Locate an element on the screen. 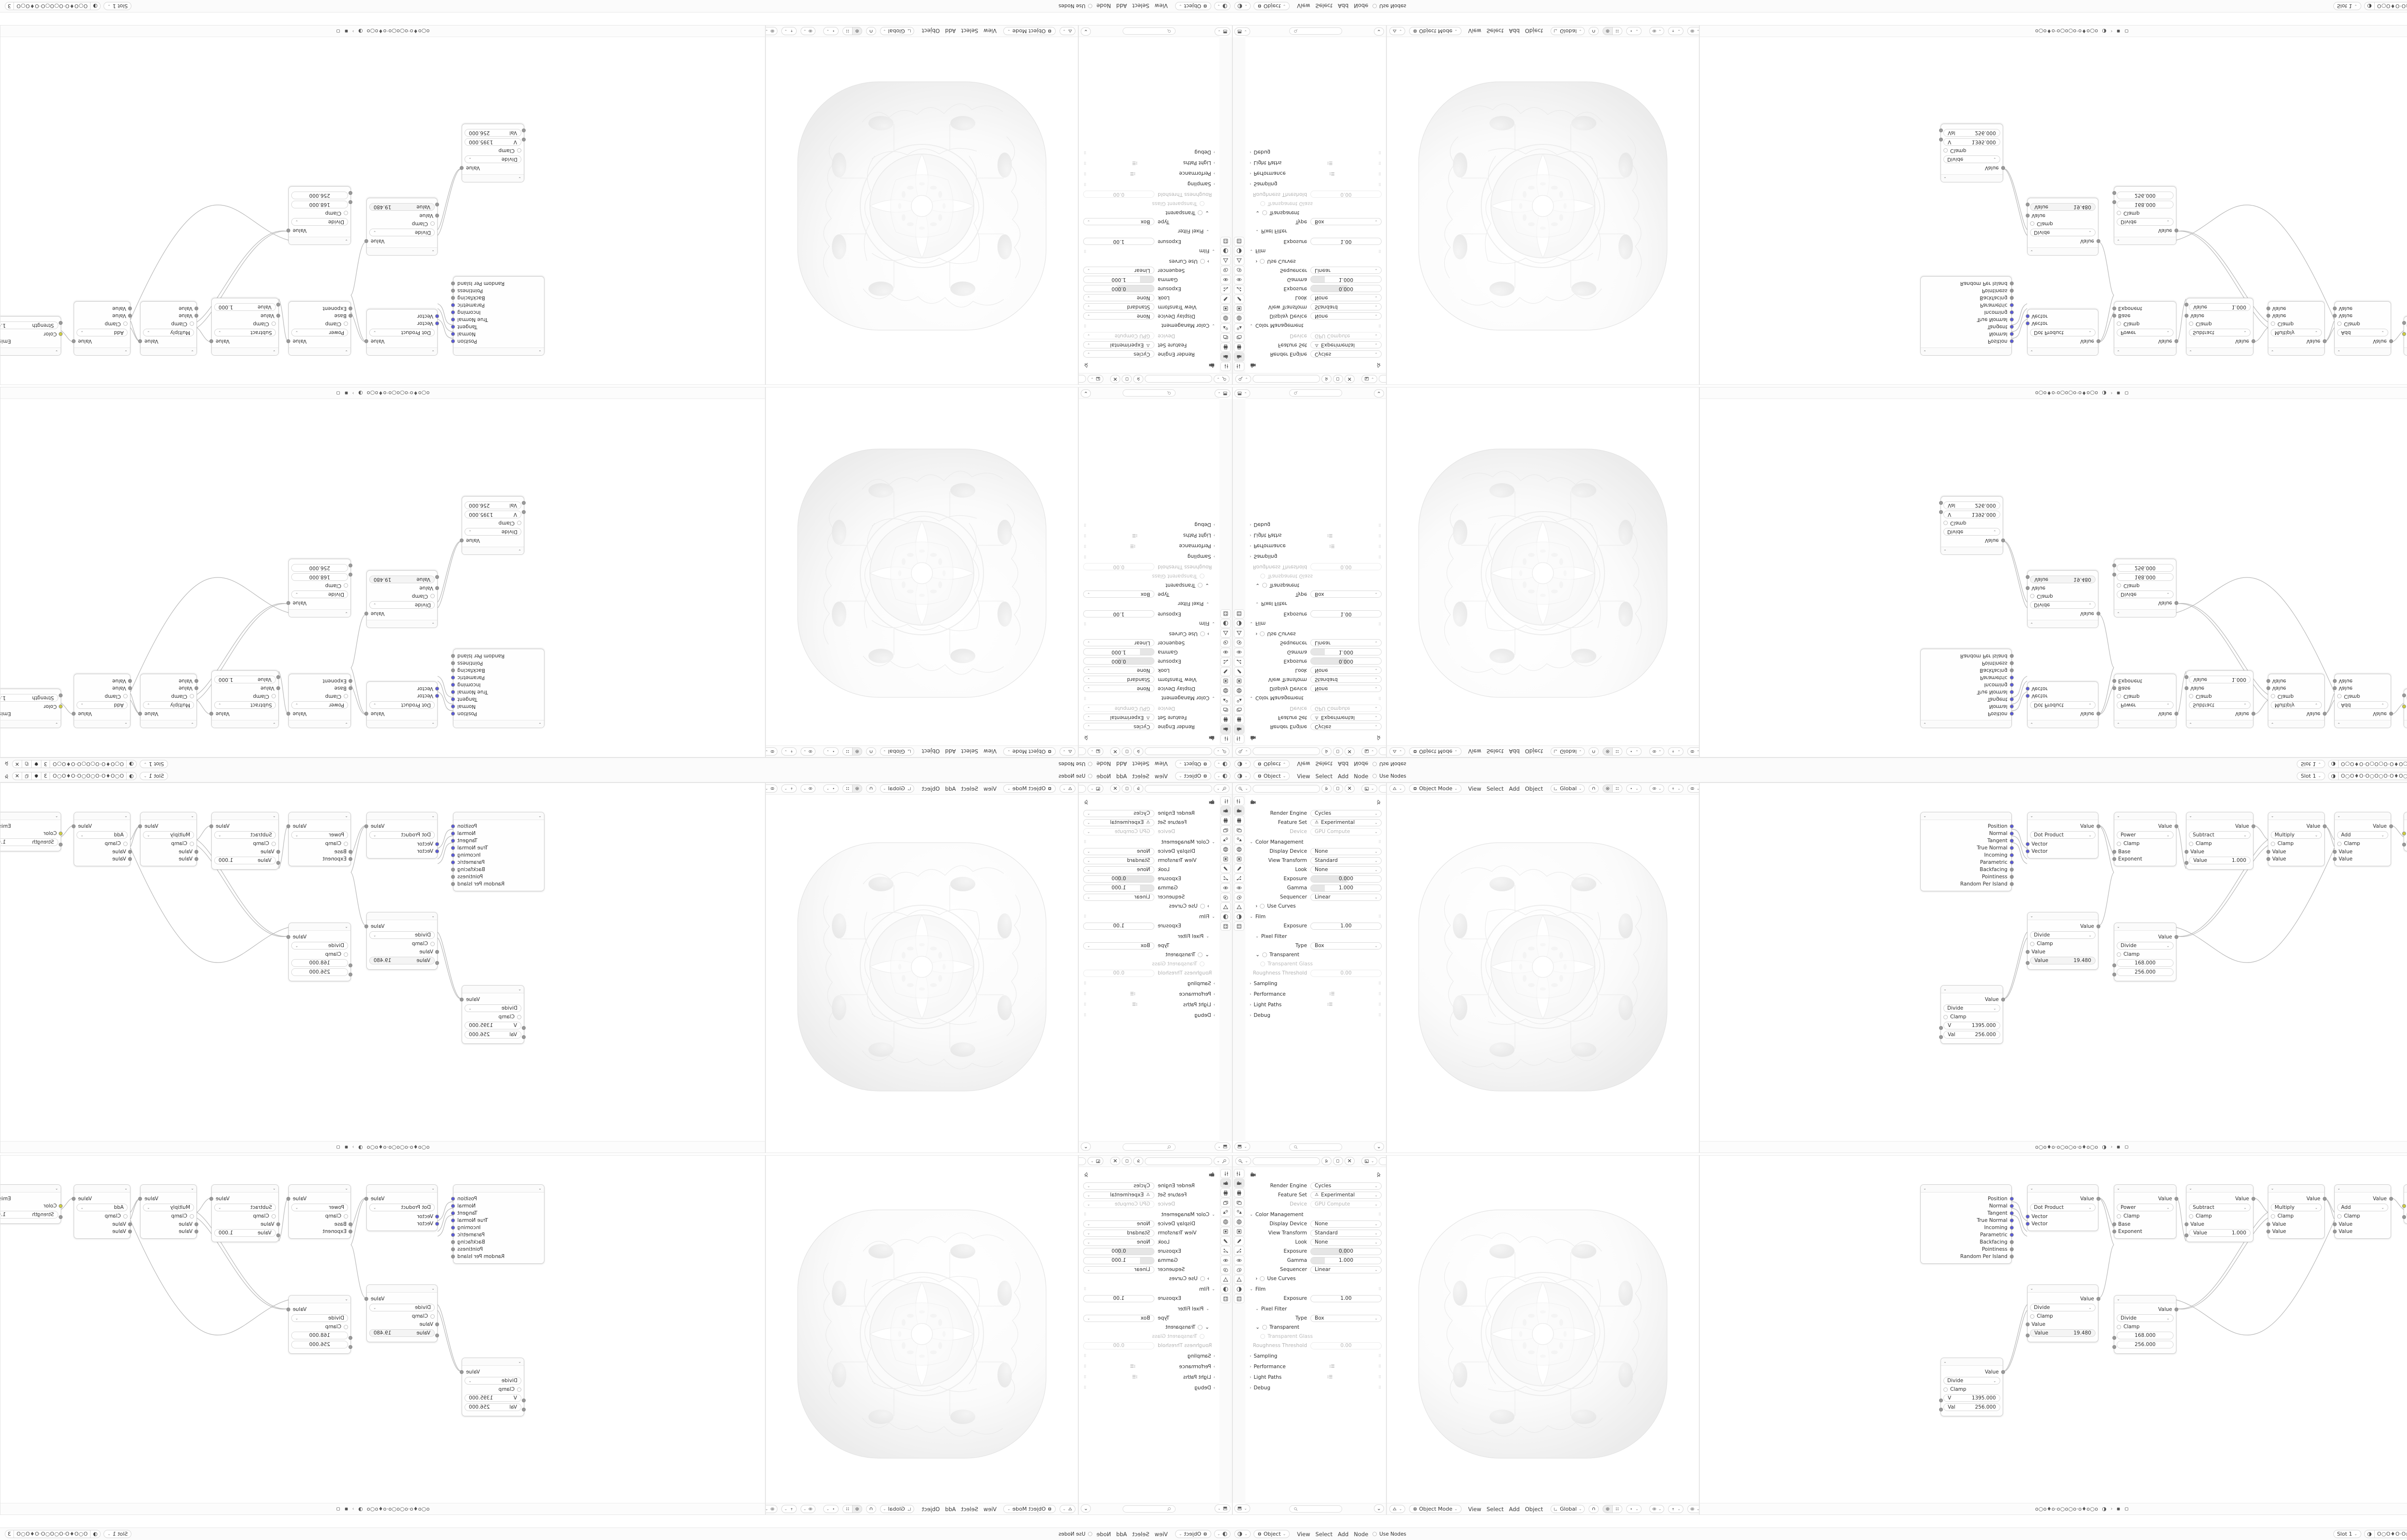 The width and height of the screenshot is (2407, 1540). value-field: Value 19.480 is located at coordinates (402, 207).